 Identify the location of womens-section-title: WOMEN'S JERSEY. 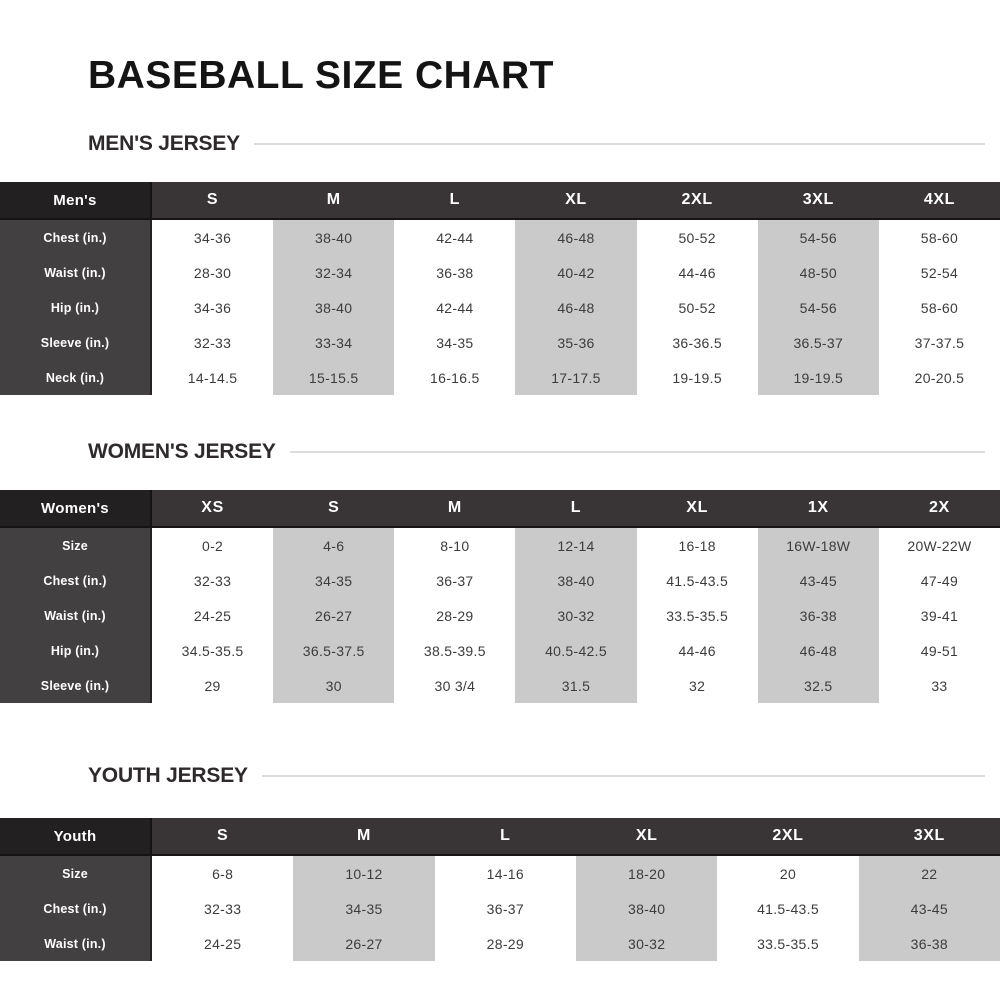
(182, 451).